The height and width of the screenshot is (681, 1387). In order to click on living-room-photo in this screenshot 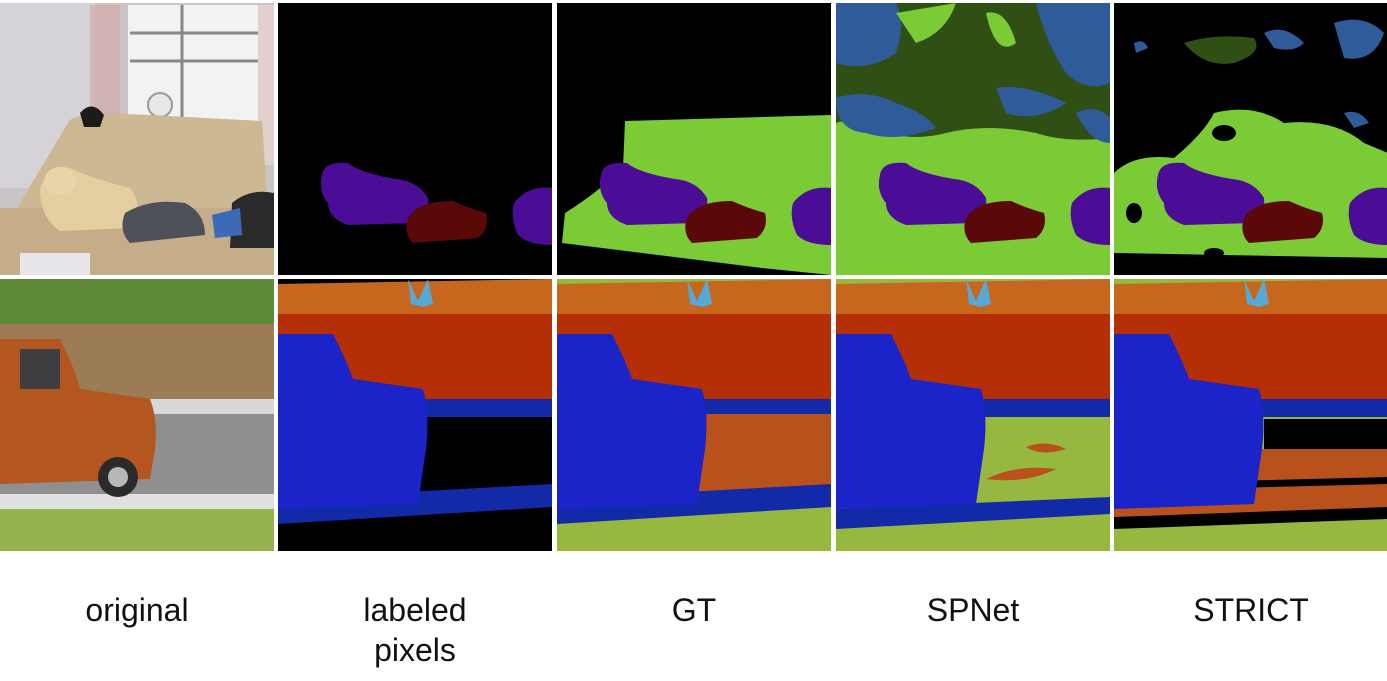, I will do `click(137, 139)`.